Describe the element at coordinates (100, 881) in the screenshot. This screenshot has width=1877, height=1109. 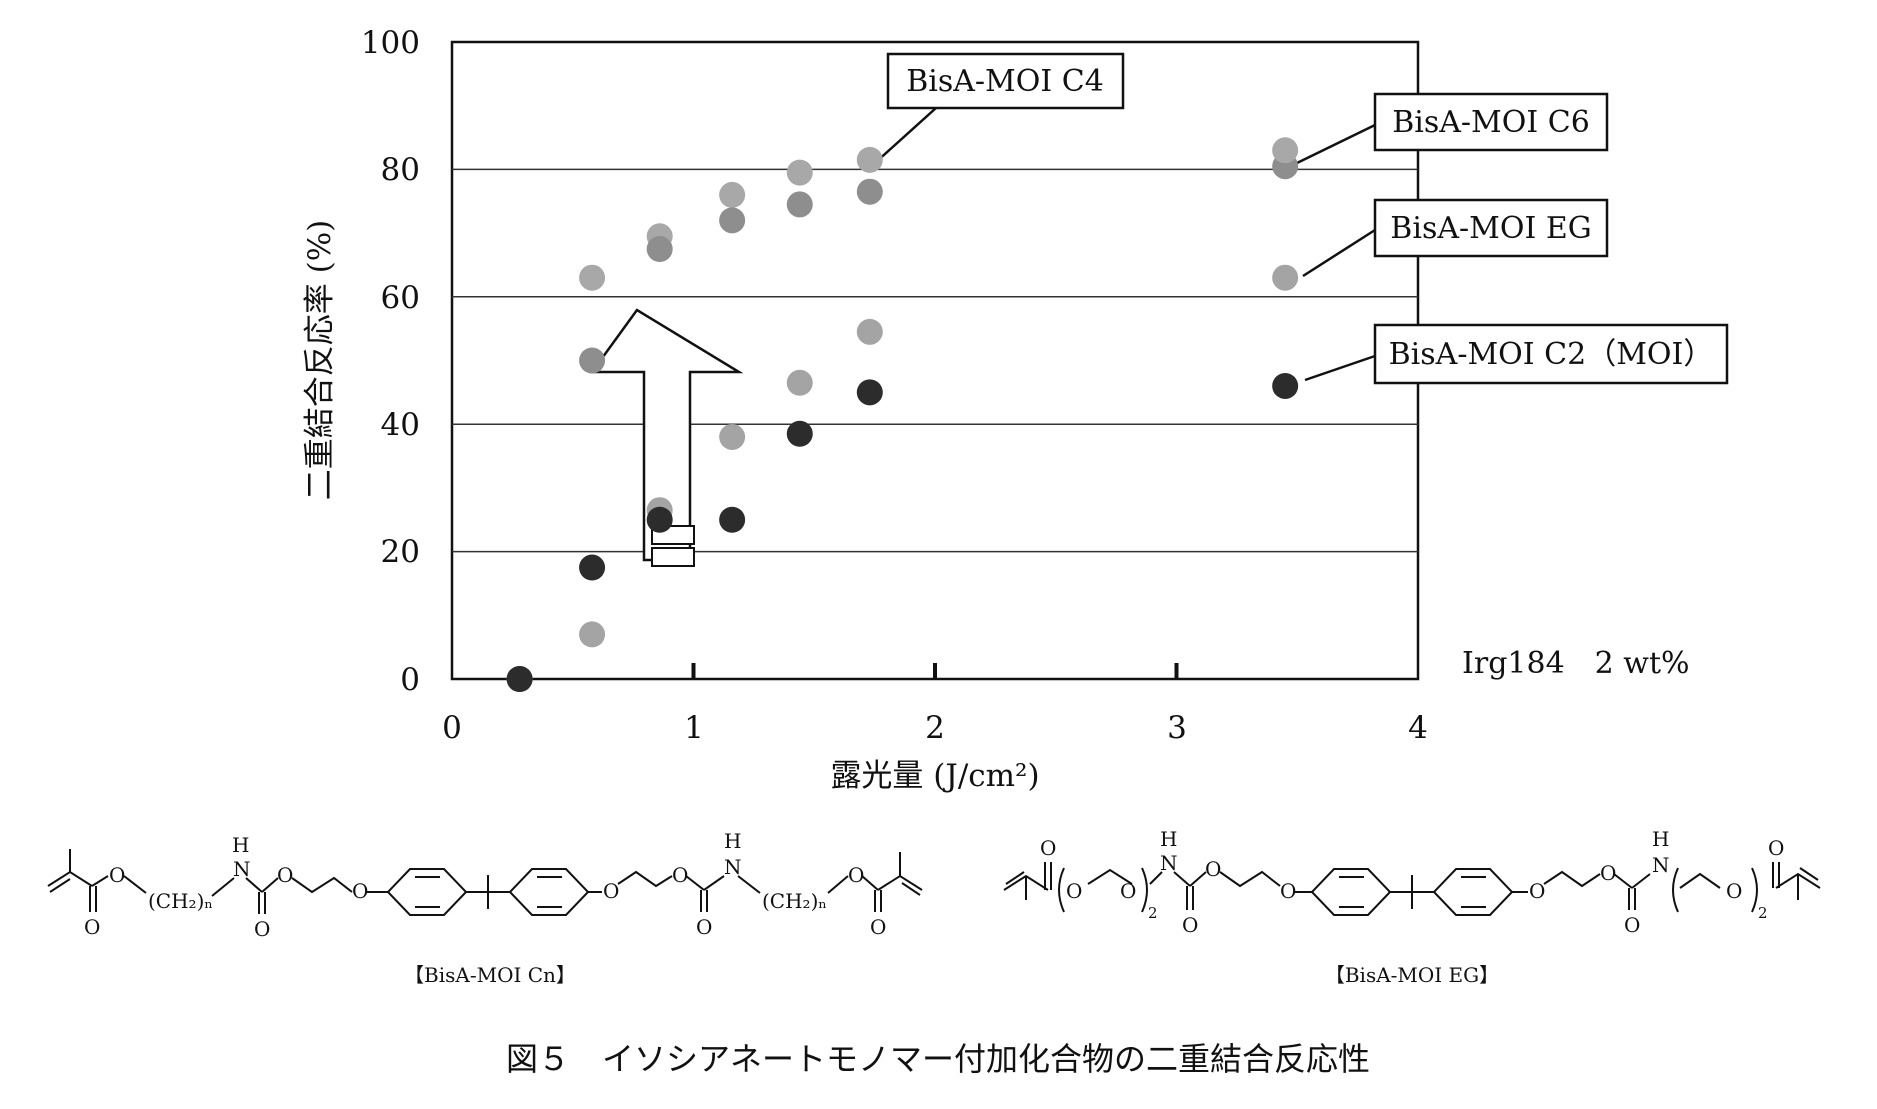
I see `cn-ester-bond` at that location.